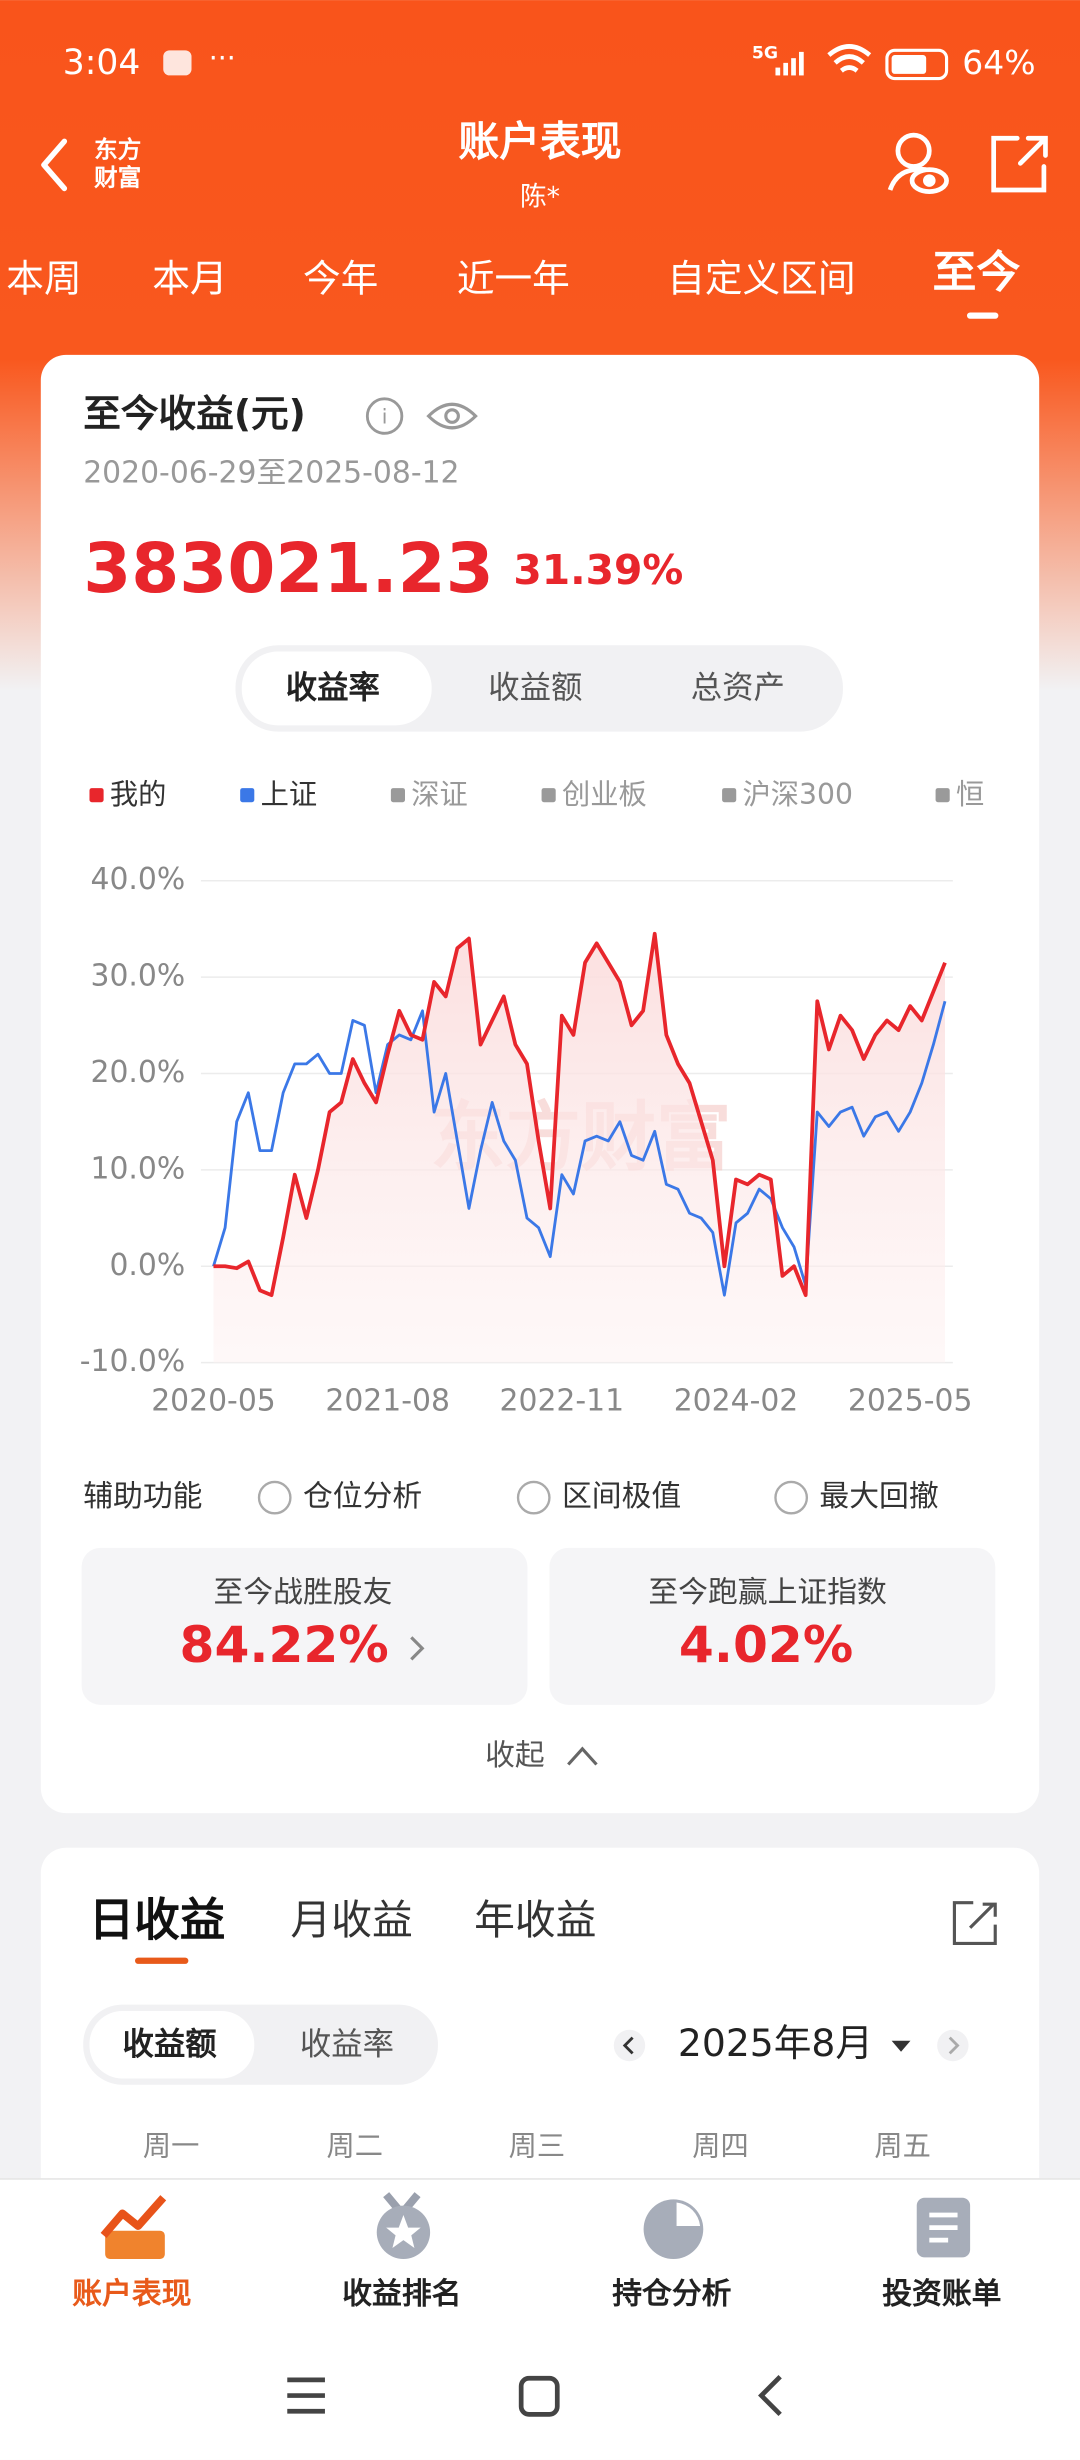 This screenshot has width=1080, height=2460. What do you see at coordinates (177, 63) in the screenshot?
I see `status-icon` at bounding box center [177, 63].